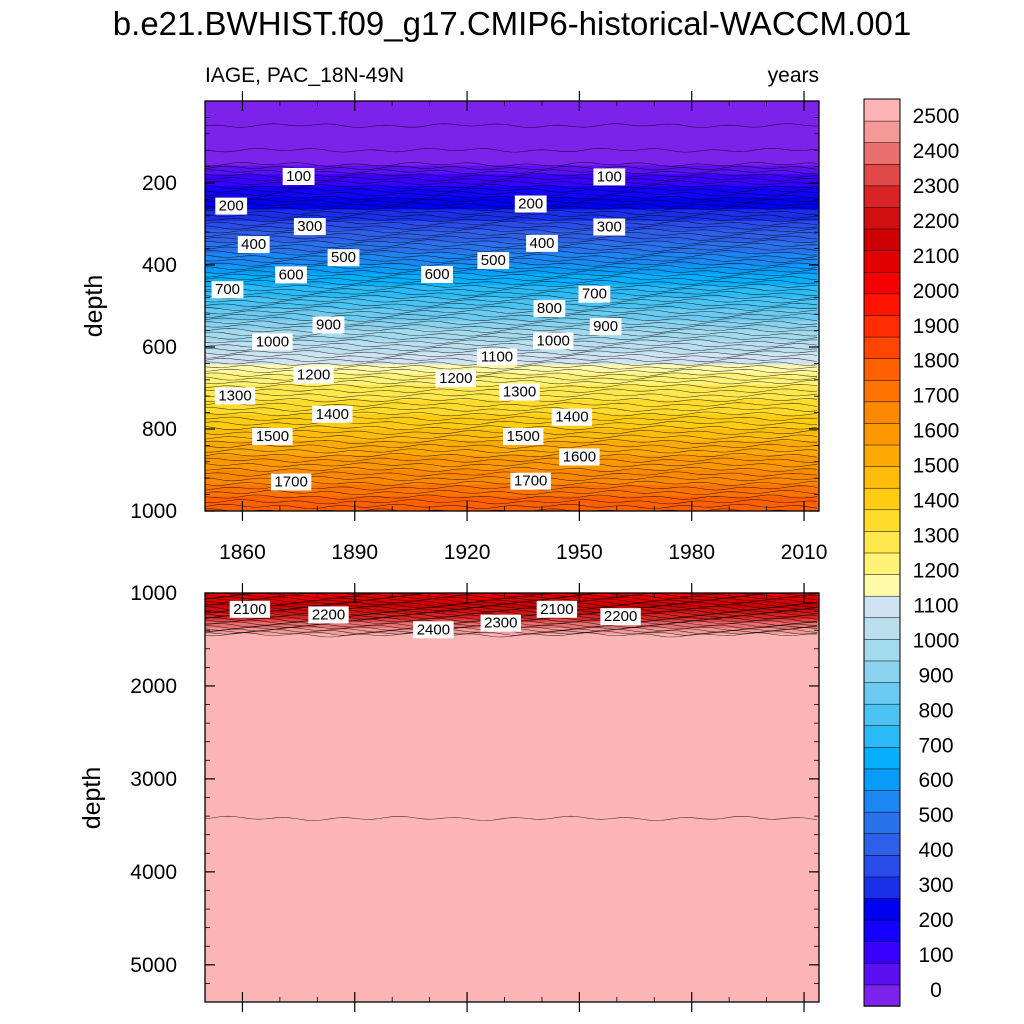 The height and width of the screenshot is (1024, 1024). Describe the element at coordinates (542, 243) in the screenshot. I see `contour-label: 400` at that location.